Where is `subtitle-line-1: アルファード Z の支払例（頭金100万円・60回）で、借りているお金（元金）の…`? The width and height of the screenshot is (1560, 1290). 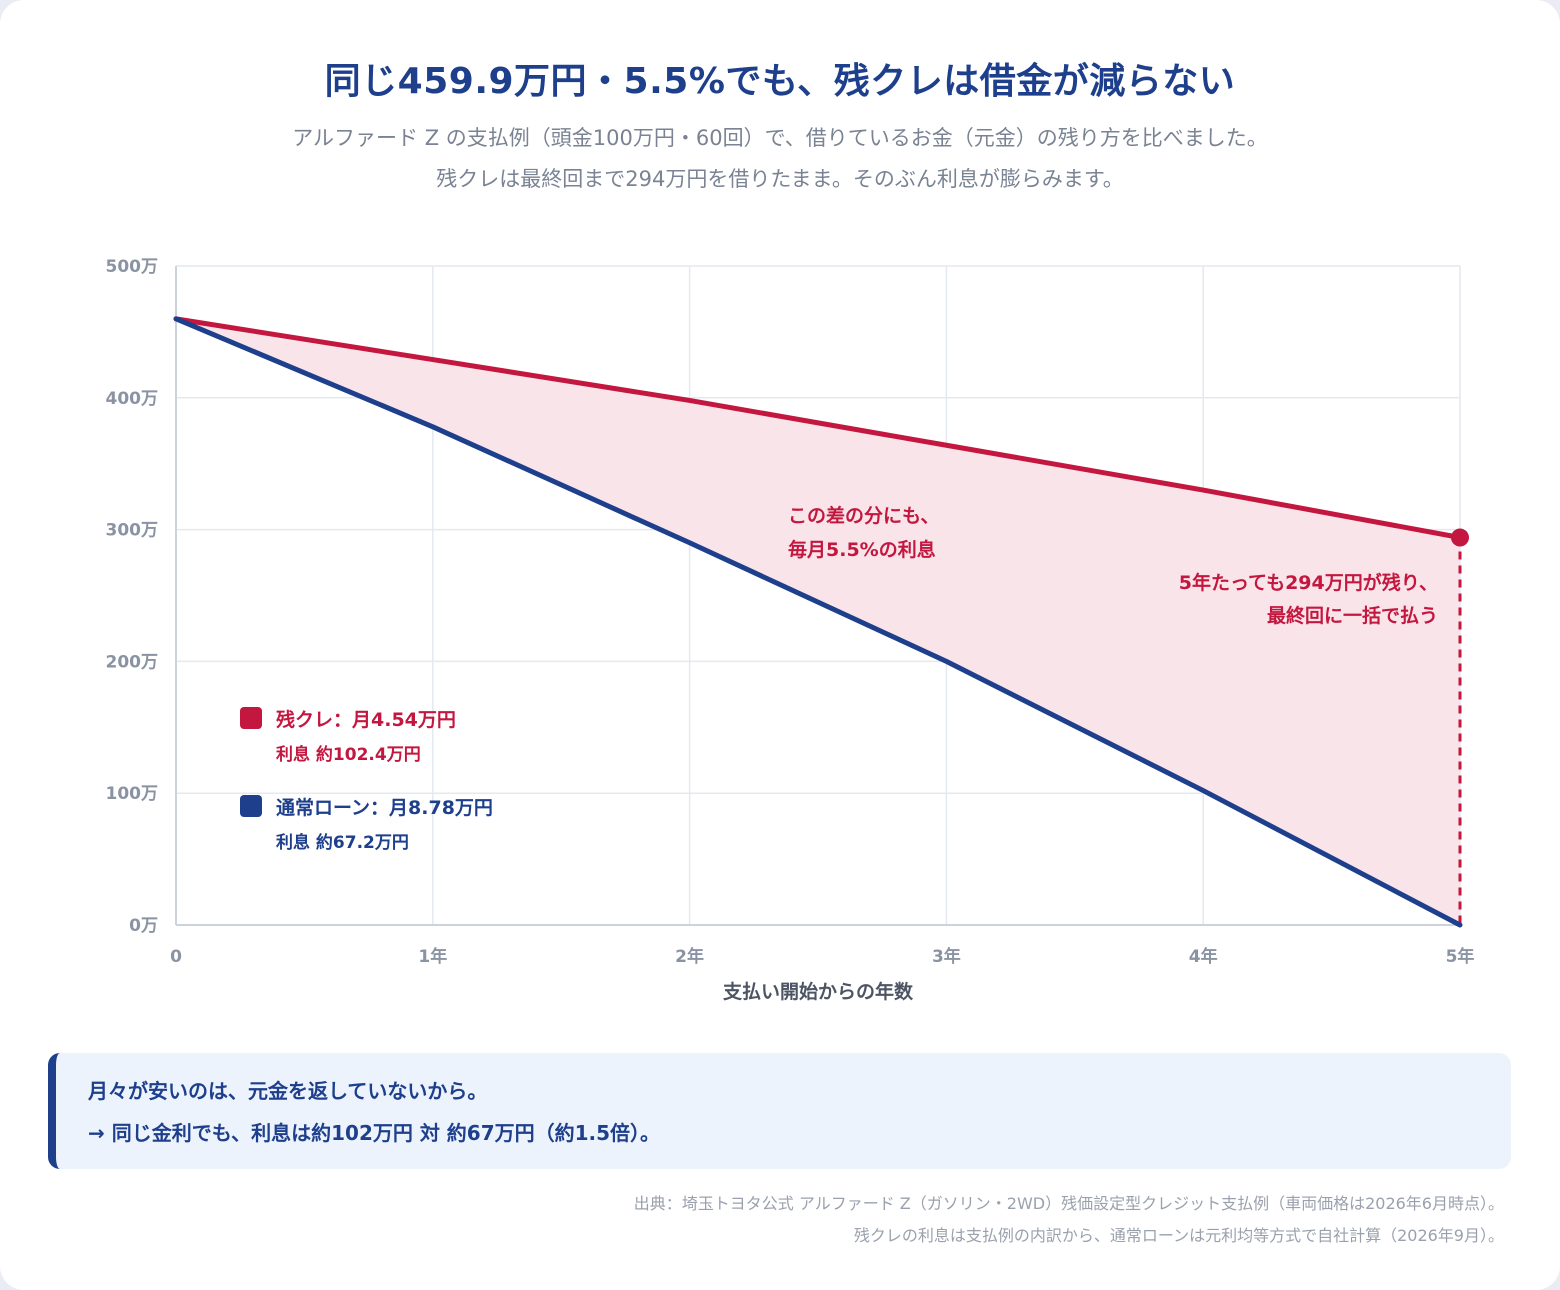
subtitle-line-1: アルファード Z の支払例（頭金100万円・60回）で、借りているお金（元金）の… is located at coordinates (780, 138).